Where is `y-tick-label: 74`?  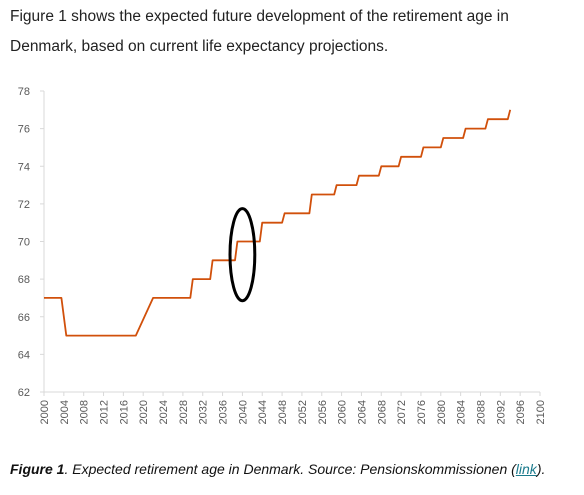 y-tick-label: 74 is located at coordinates (24, 167).